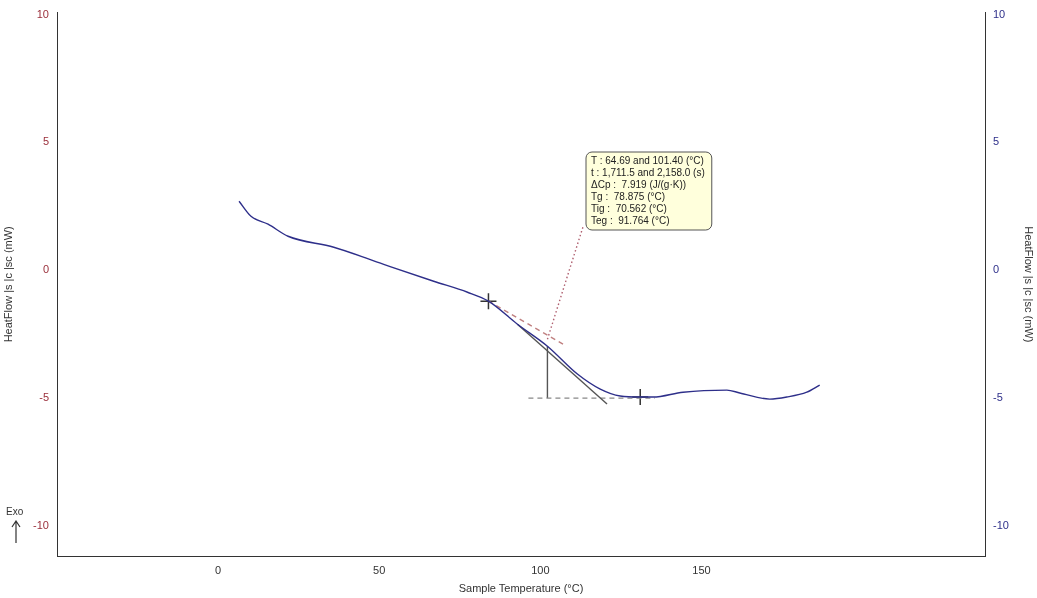 This screenshot has height=598, width=1037. Describe the element at coordinates (540, 570) in the screenshot. I see `x-tick-label: 100` at that location.